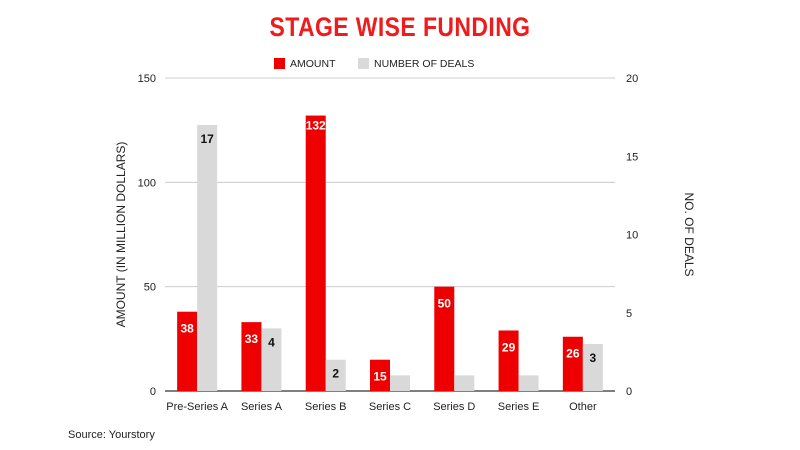 This screenshot has width=800, height=450. Describe the element at coordinates (150, 288) in the screenshot. I see `y-tick-label: 50` at that location.